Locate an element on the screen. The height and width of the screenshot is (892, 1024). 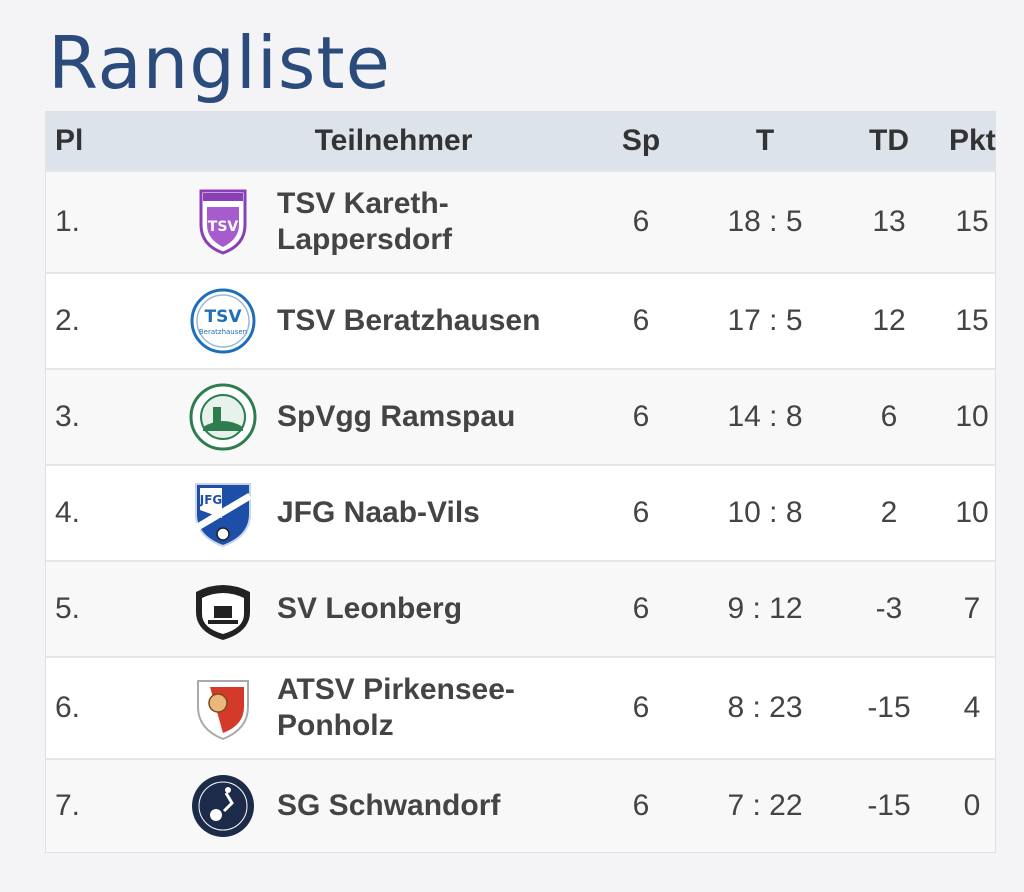
table-row: 3. SpVgg Ramspau 6 14 : 8 6 10 is located at coordinates (520, 416).